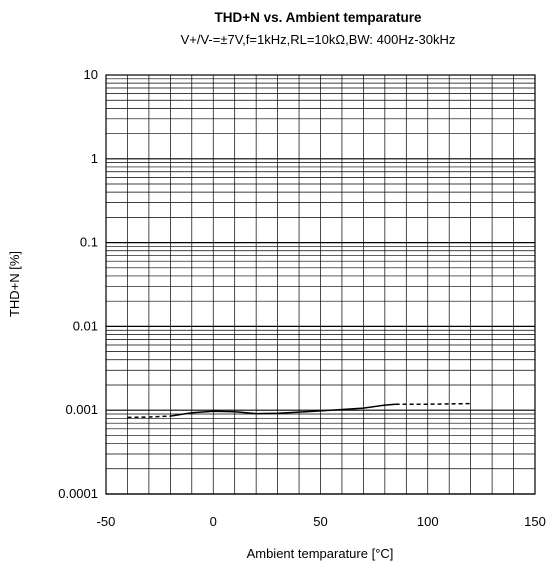  I want to click on chart-subtitle: V+/V-=±7V,f=1kHz,RL=10kΩ,BW: 400Hz-30kHz, so click(318, 39).